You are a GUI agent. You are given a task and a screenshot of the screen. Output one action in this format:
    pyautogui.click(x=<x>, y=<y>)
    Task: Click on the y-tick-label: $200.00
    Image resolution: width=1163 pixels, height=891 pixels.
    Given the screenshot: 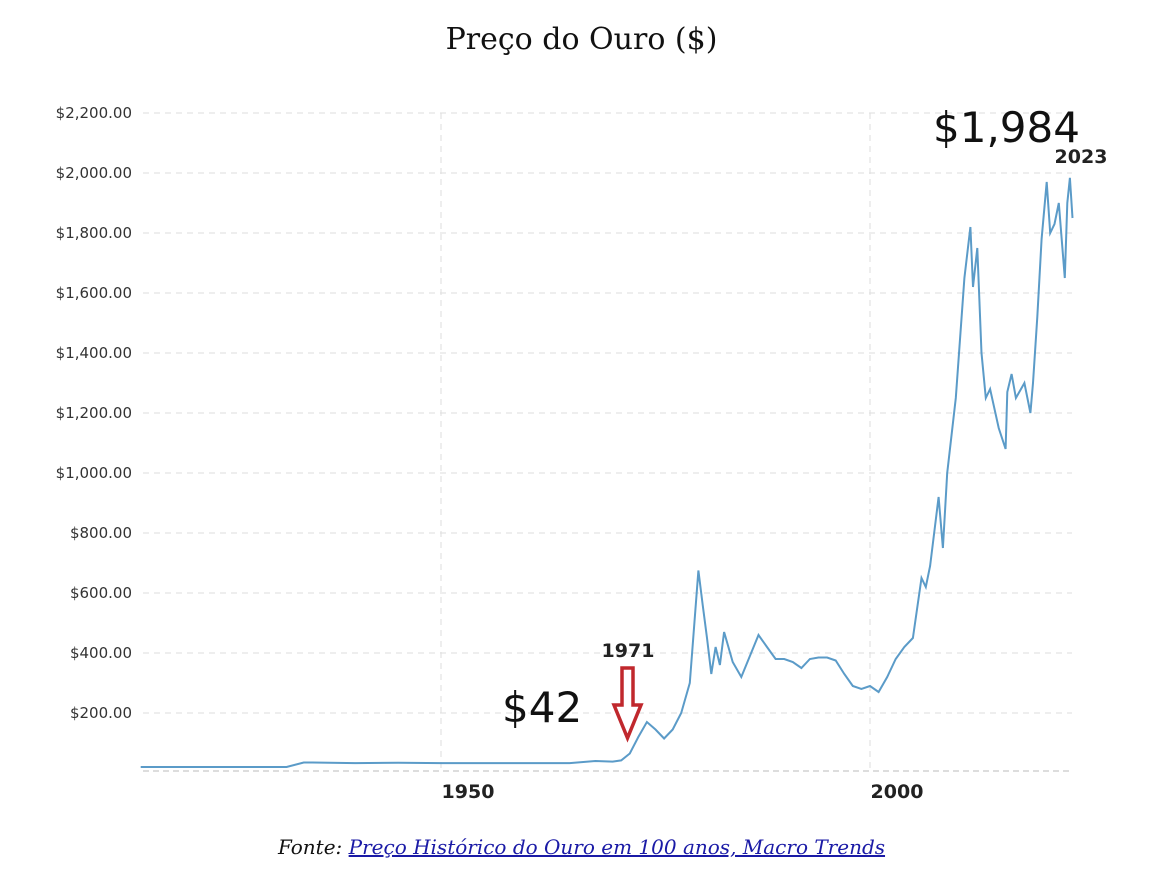 What is the action you would take?
    pyautogui.click(x=101, y=713)
    